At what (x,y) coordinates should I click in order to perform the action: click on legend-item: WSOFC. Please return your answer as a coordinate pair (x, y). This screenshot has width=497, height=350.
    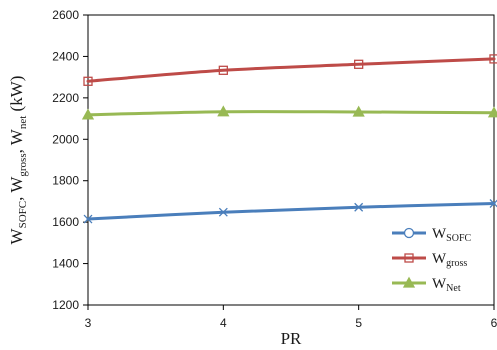
    Looking at the image, I should click on (432, 235).